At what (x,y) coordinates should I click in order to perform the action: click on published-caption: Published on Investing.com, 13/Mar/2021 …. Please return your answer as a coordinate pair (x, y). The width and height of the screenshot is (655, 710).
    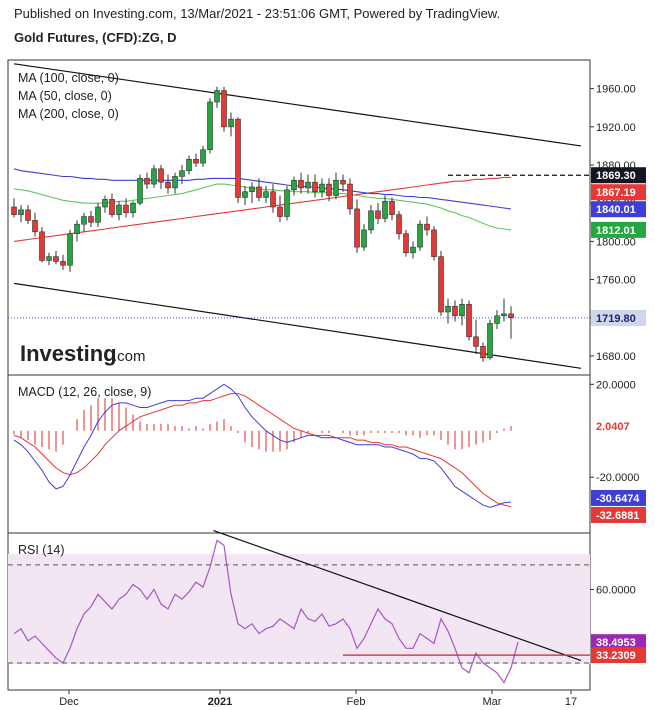
    Looking at the image, I should click on (257, 13).